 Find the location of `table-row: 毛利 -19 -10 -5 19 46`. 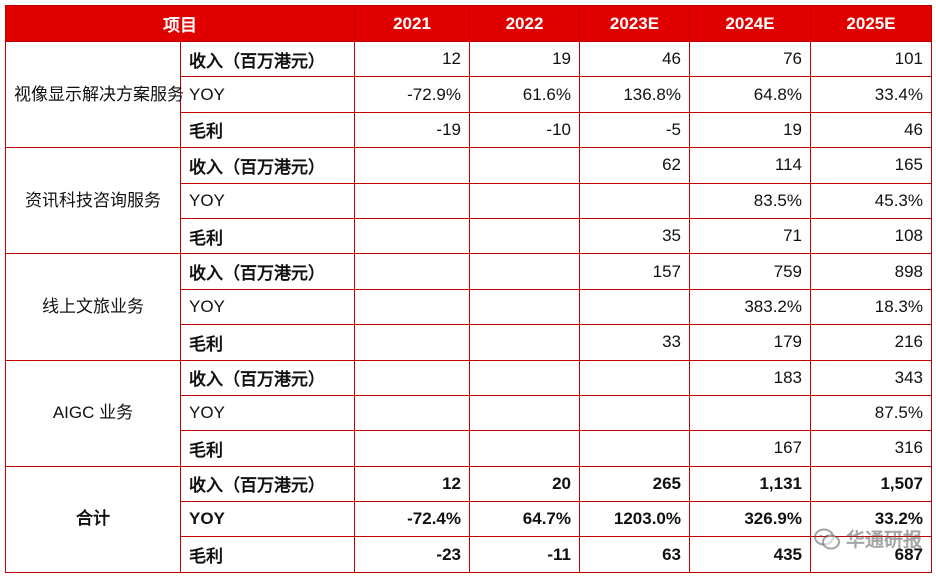

table-row: 毛利 -19 -10 -5 19 46 is located at coordinates (469, 130).